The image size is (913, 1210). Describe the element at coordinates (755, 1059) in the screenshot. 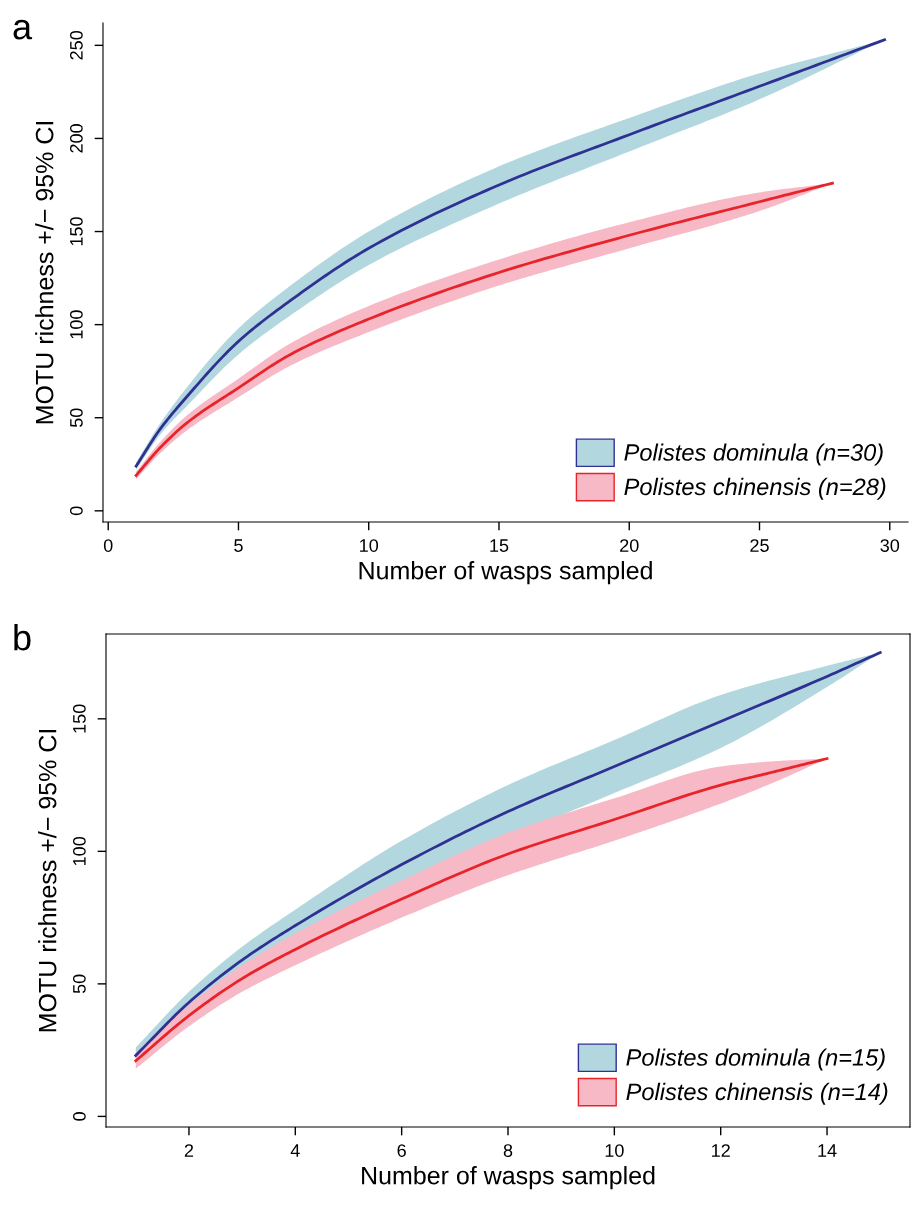

I see `legend-label: Polistes dominula (n=15)` at that location.